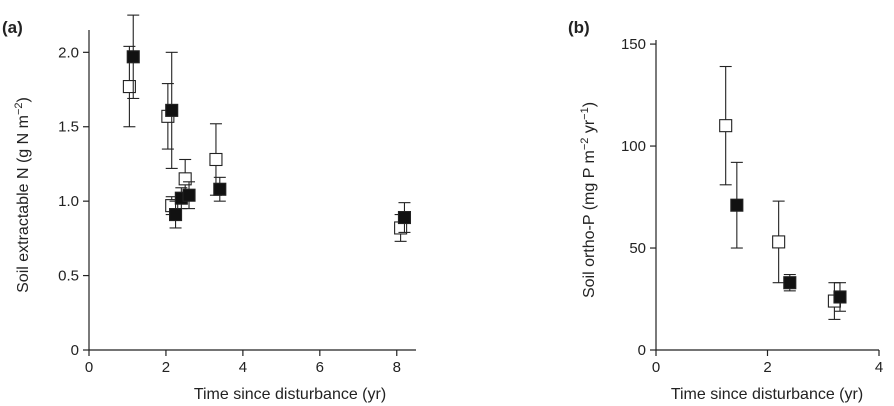  I want to click on panel-b-marks, so click(783, 192).